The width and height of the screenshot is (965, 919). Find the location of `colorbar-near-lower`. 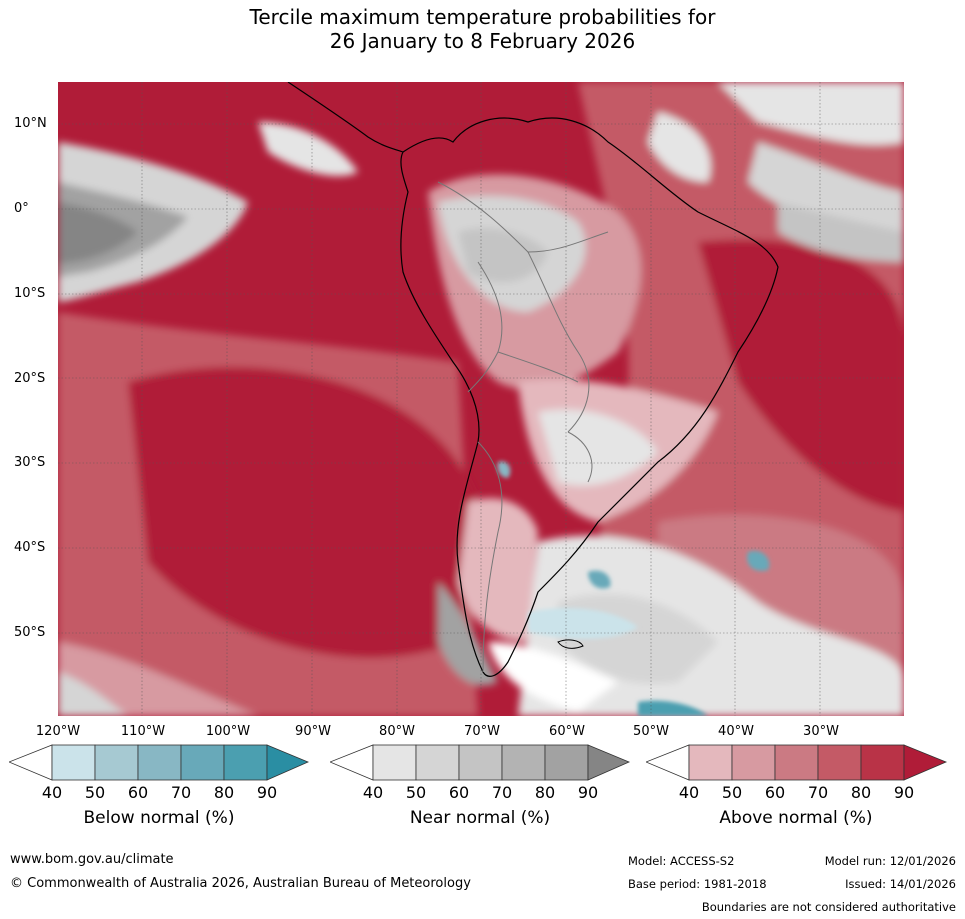

colorbar-near-lower is located at coordinates (352, 762).